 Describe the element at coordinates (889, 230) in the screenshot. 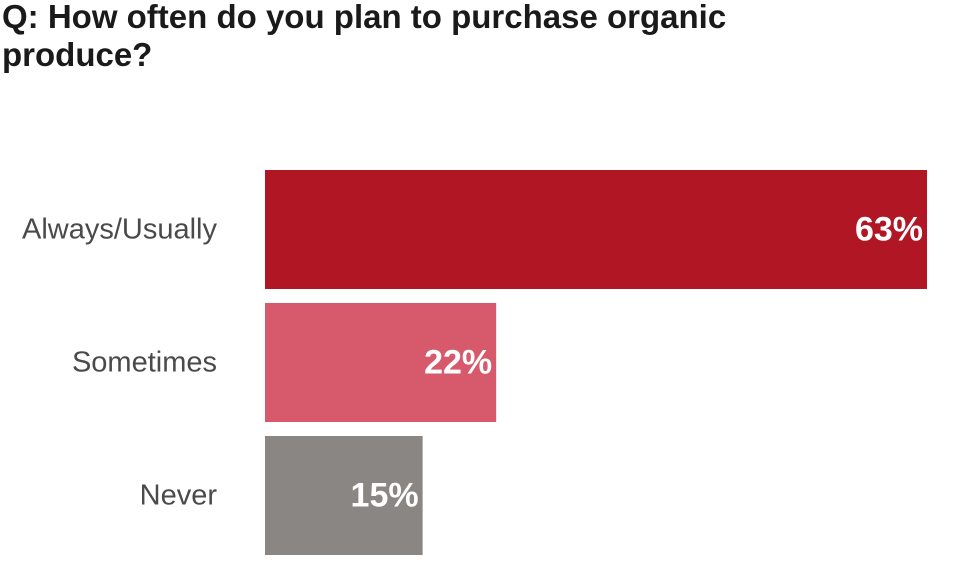

I see `value-label-always-usually: 63%` at that location.